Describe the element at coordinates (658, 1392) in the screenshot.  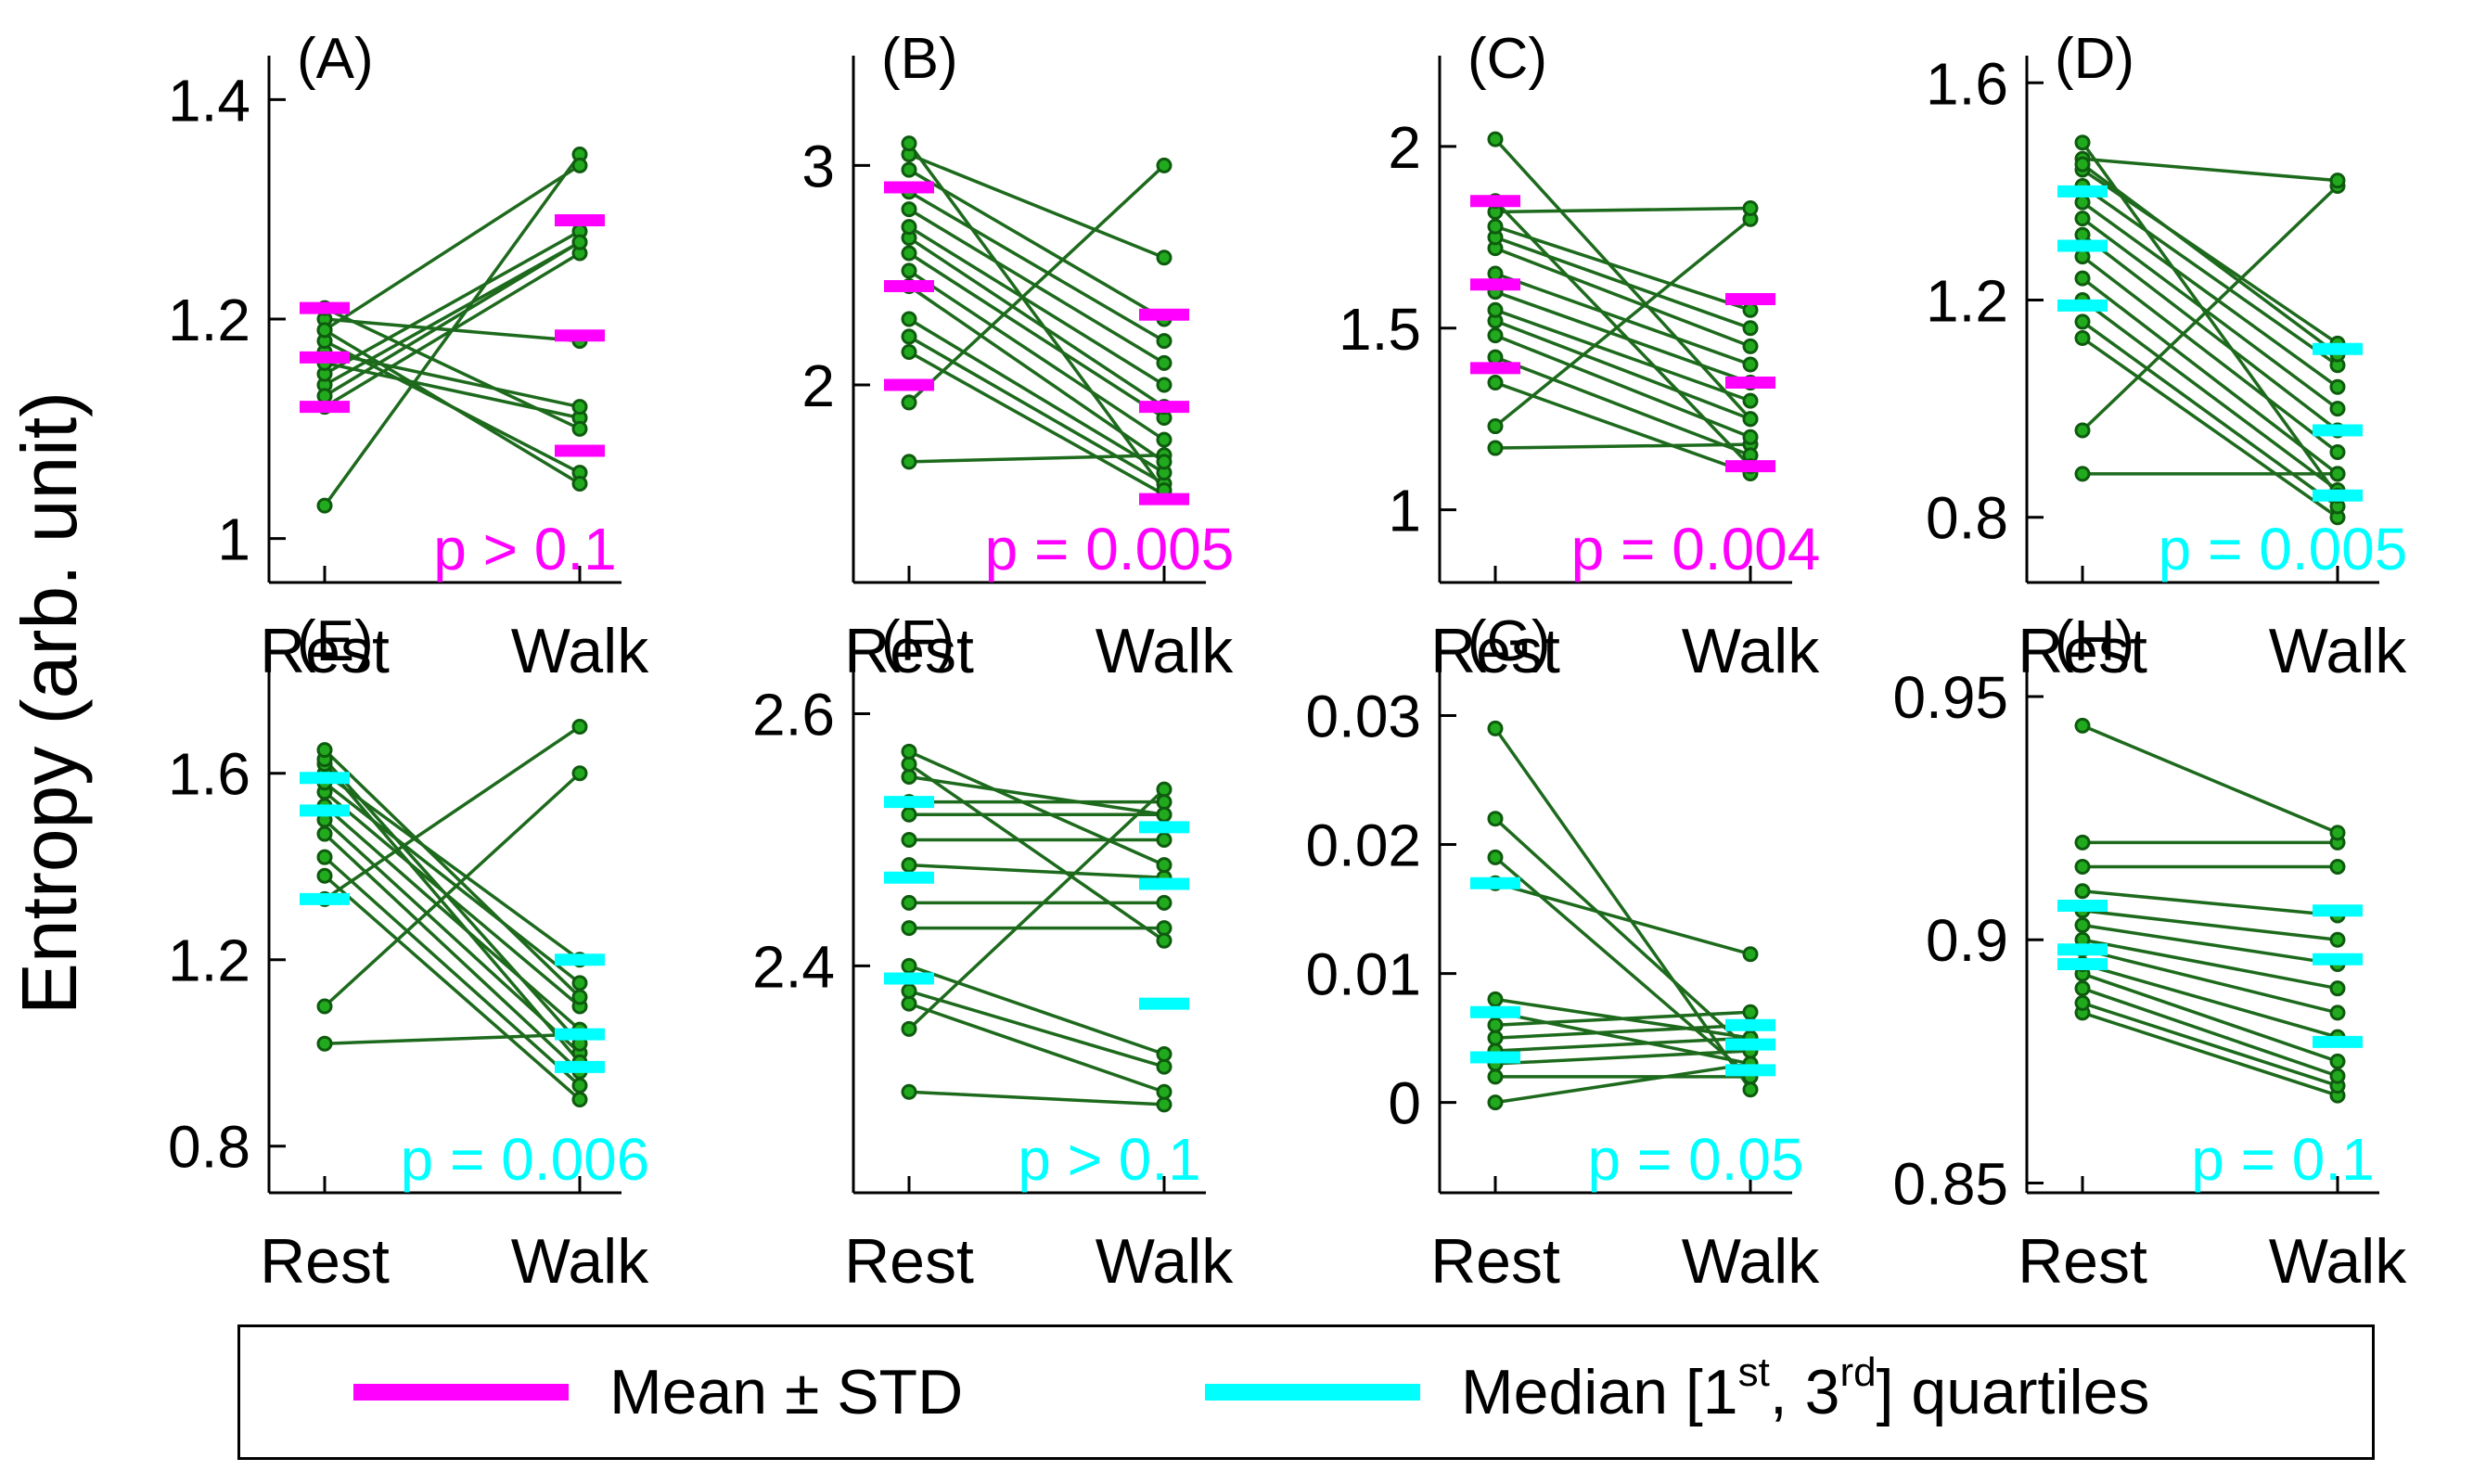
I see `legend-item-mean: Mean ± STD` at that location.